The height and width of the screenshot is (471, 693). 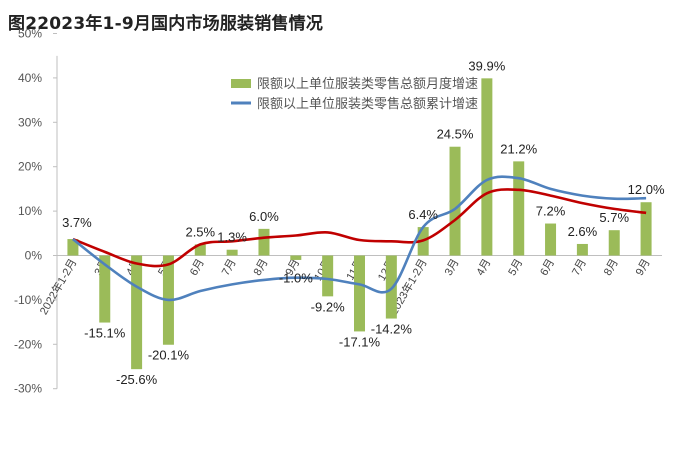 I want to click on data-label-13: 39.9%, so click(x=486, y=65).